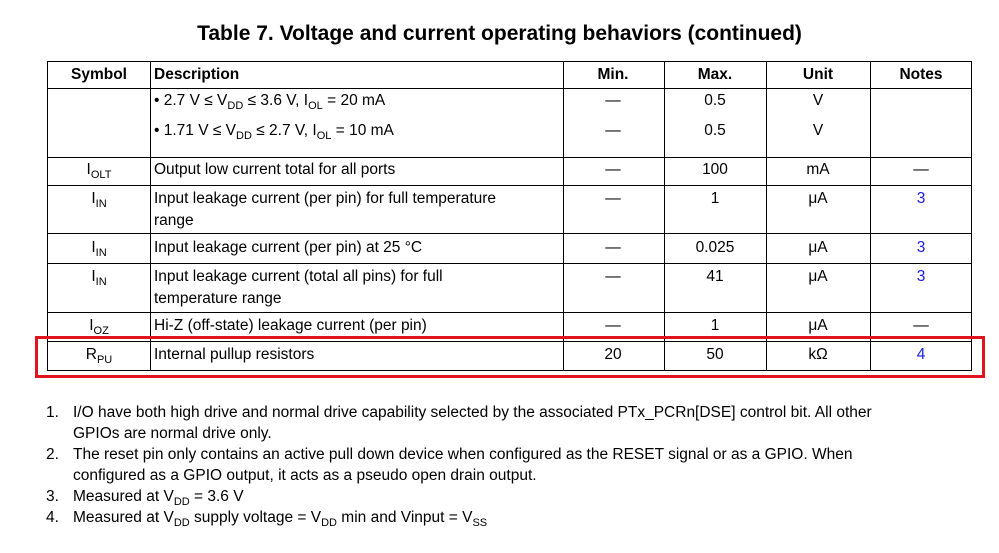 This screenshot has height=553, width=999. I want to click on description-line: • 1.71 V ≤ VDD ≤ 2.7 V, IOL = 10 mA, so click(274, 133).